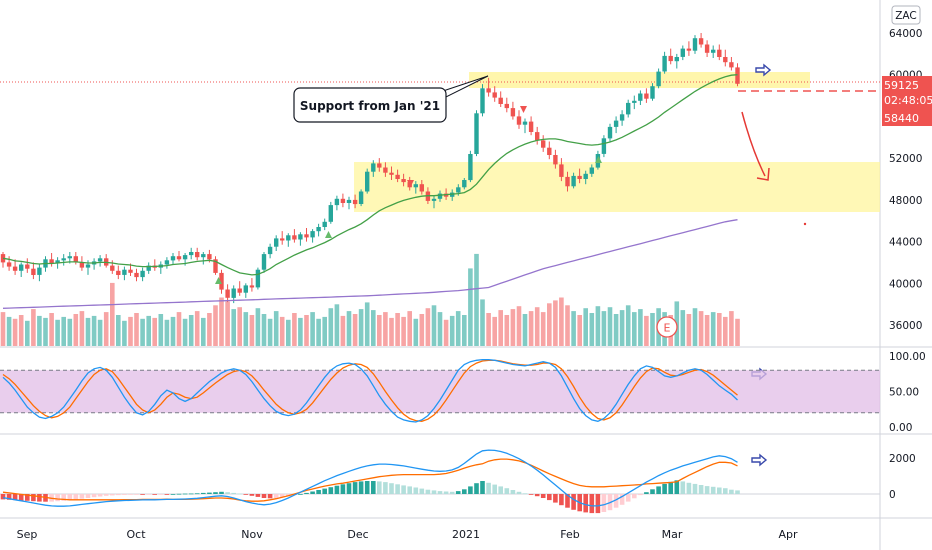 This screenshot has width=932, height=550. I want to click on price-tick-label: 48000, so click(905, 201).